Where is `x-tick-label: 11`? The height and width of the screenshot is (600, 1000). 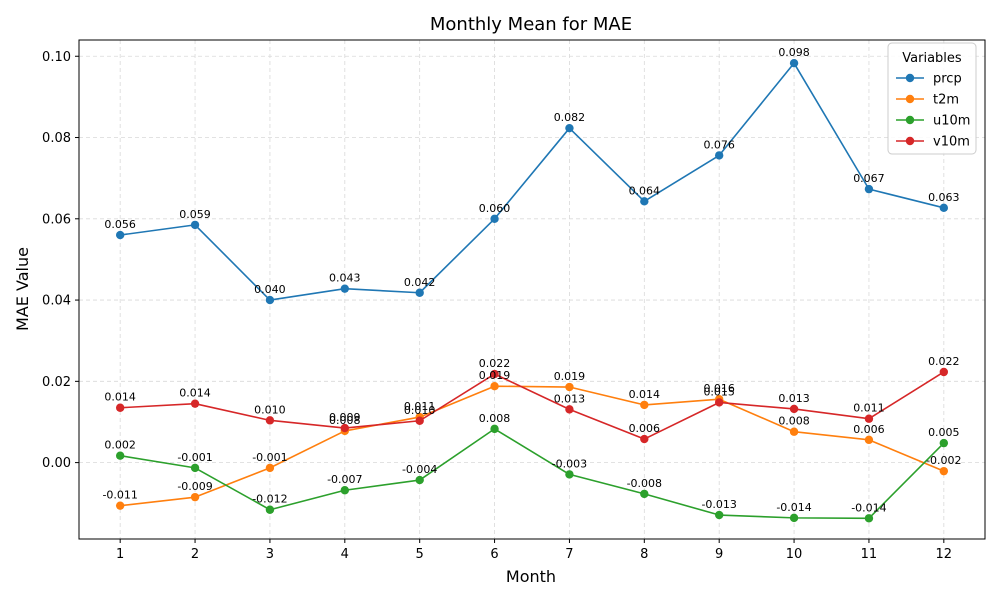
x-tick-label: 11 is located at coordinates (869, 554).